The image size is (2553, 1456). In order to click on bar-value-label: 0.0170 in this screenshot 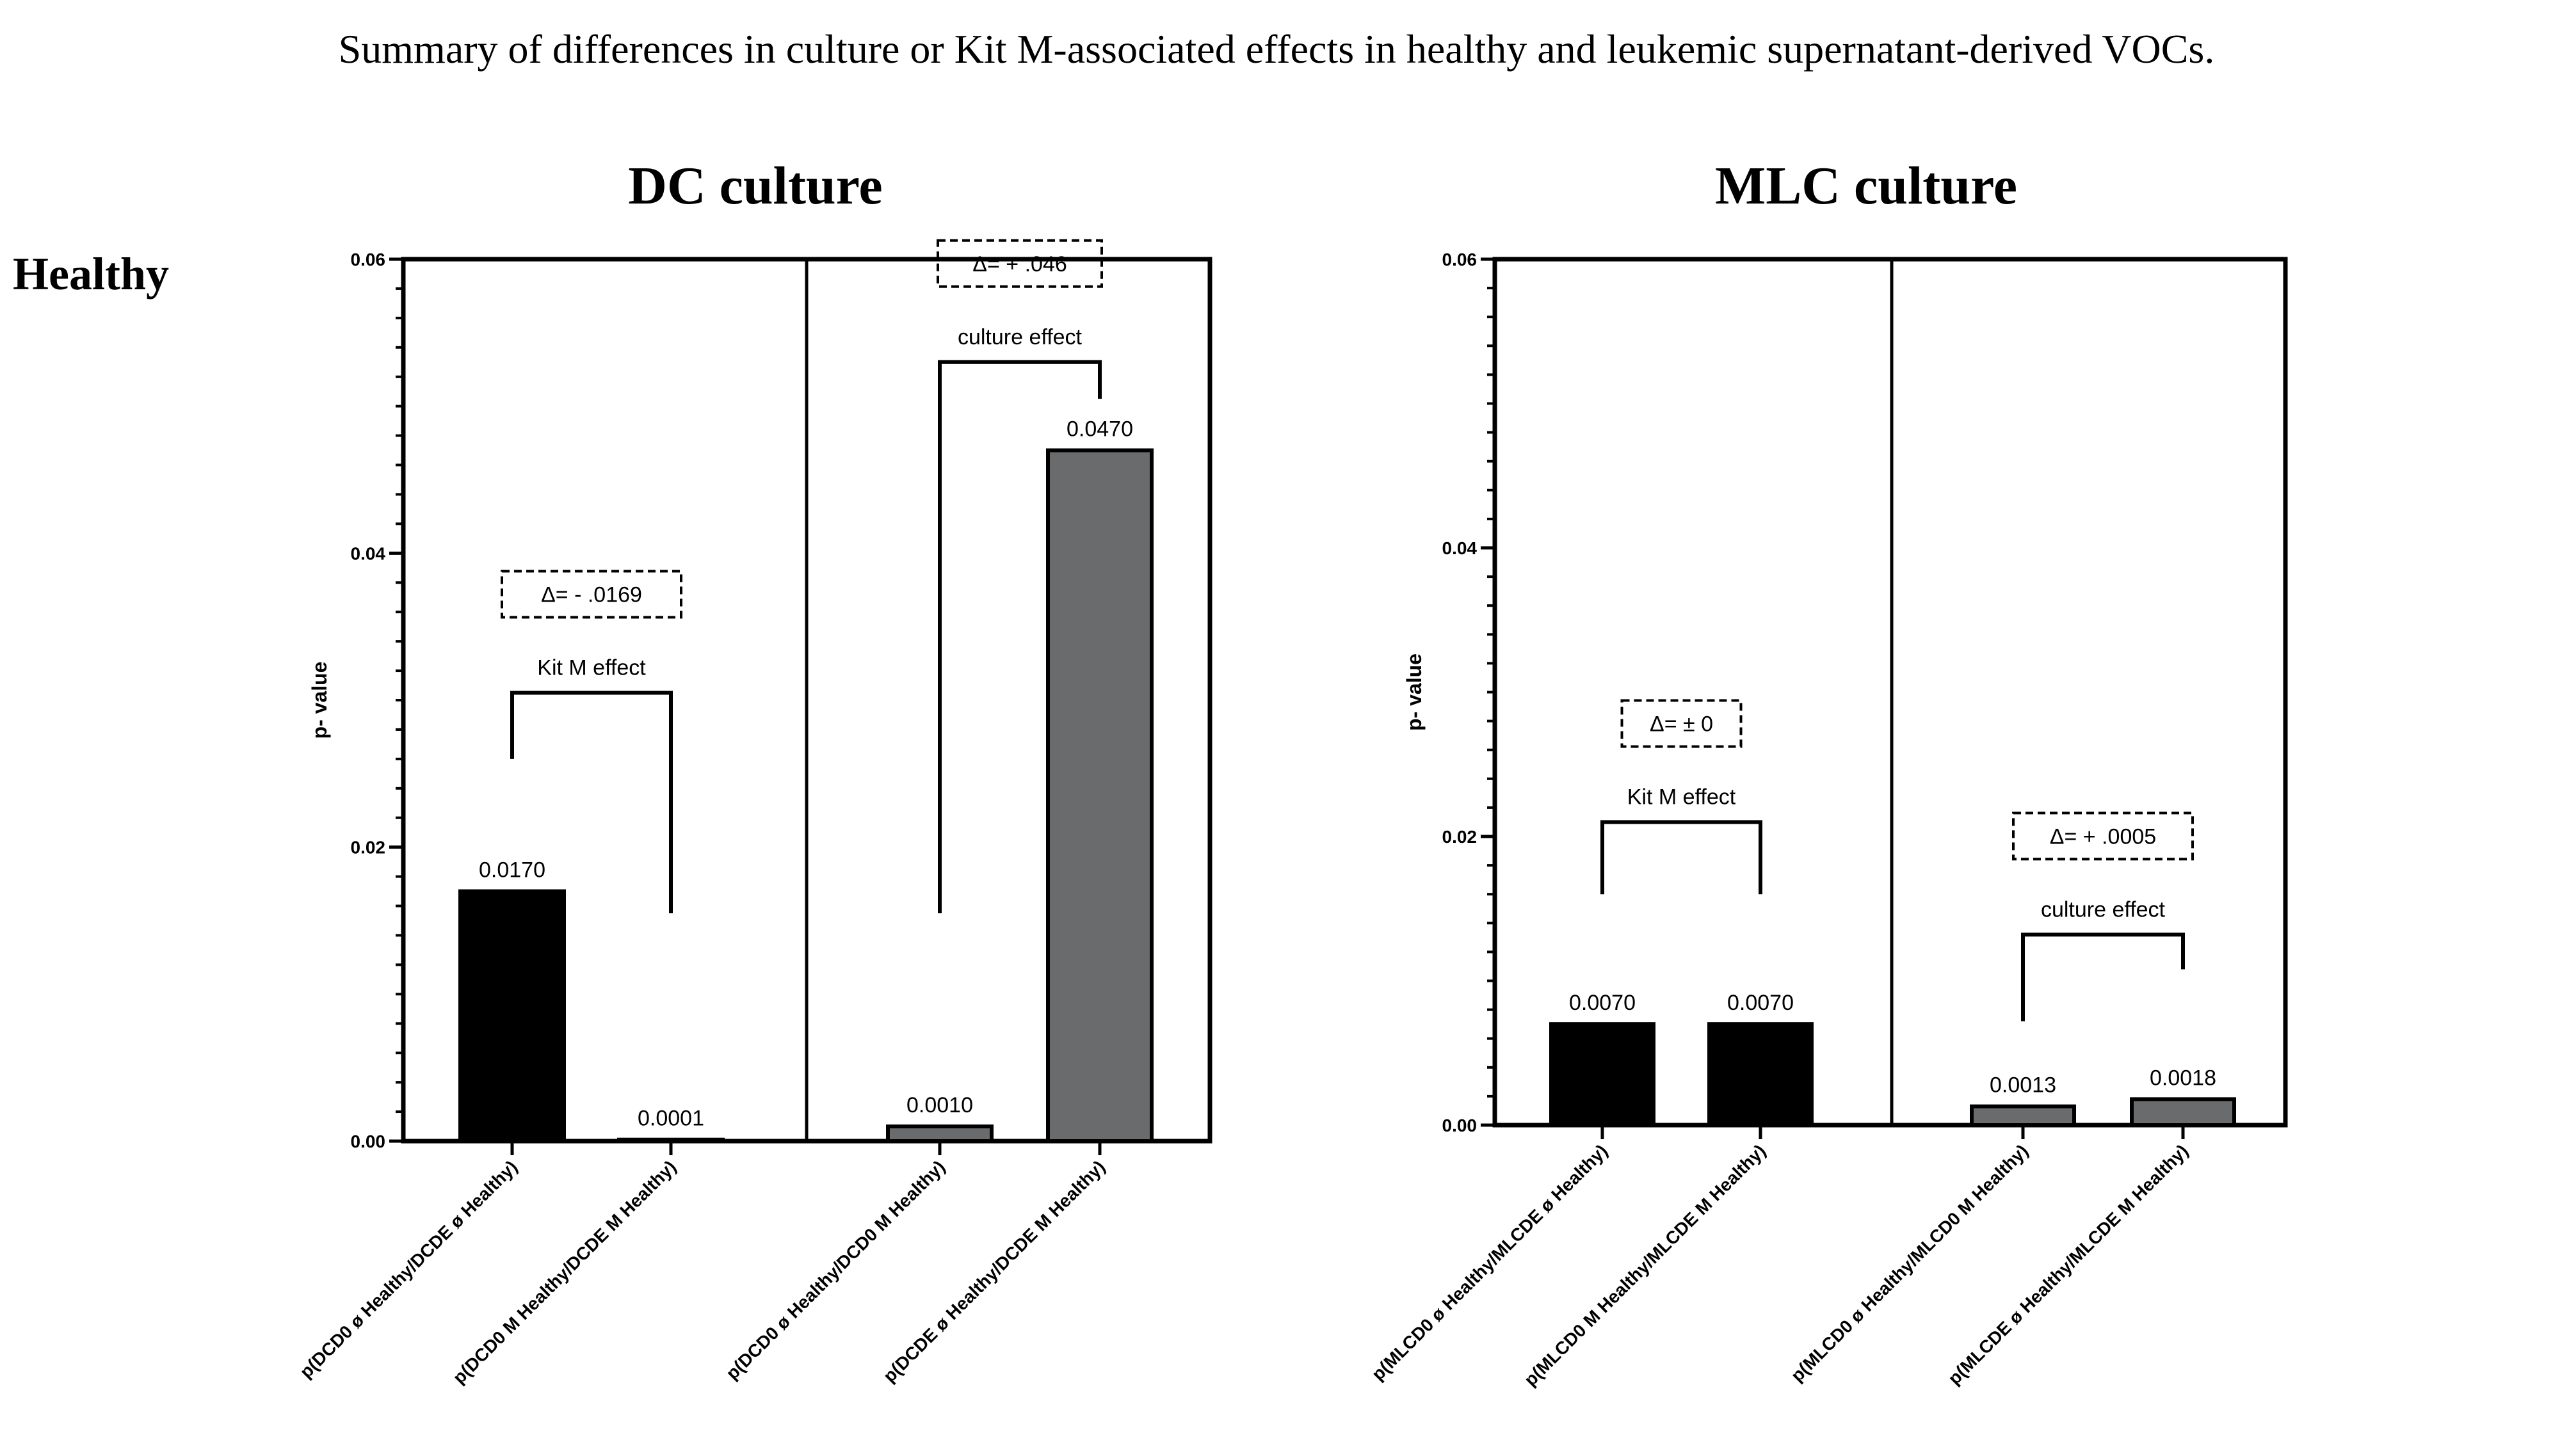, I will do `click(512, 870)`.